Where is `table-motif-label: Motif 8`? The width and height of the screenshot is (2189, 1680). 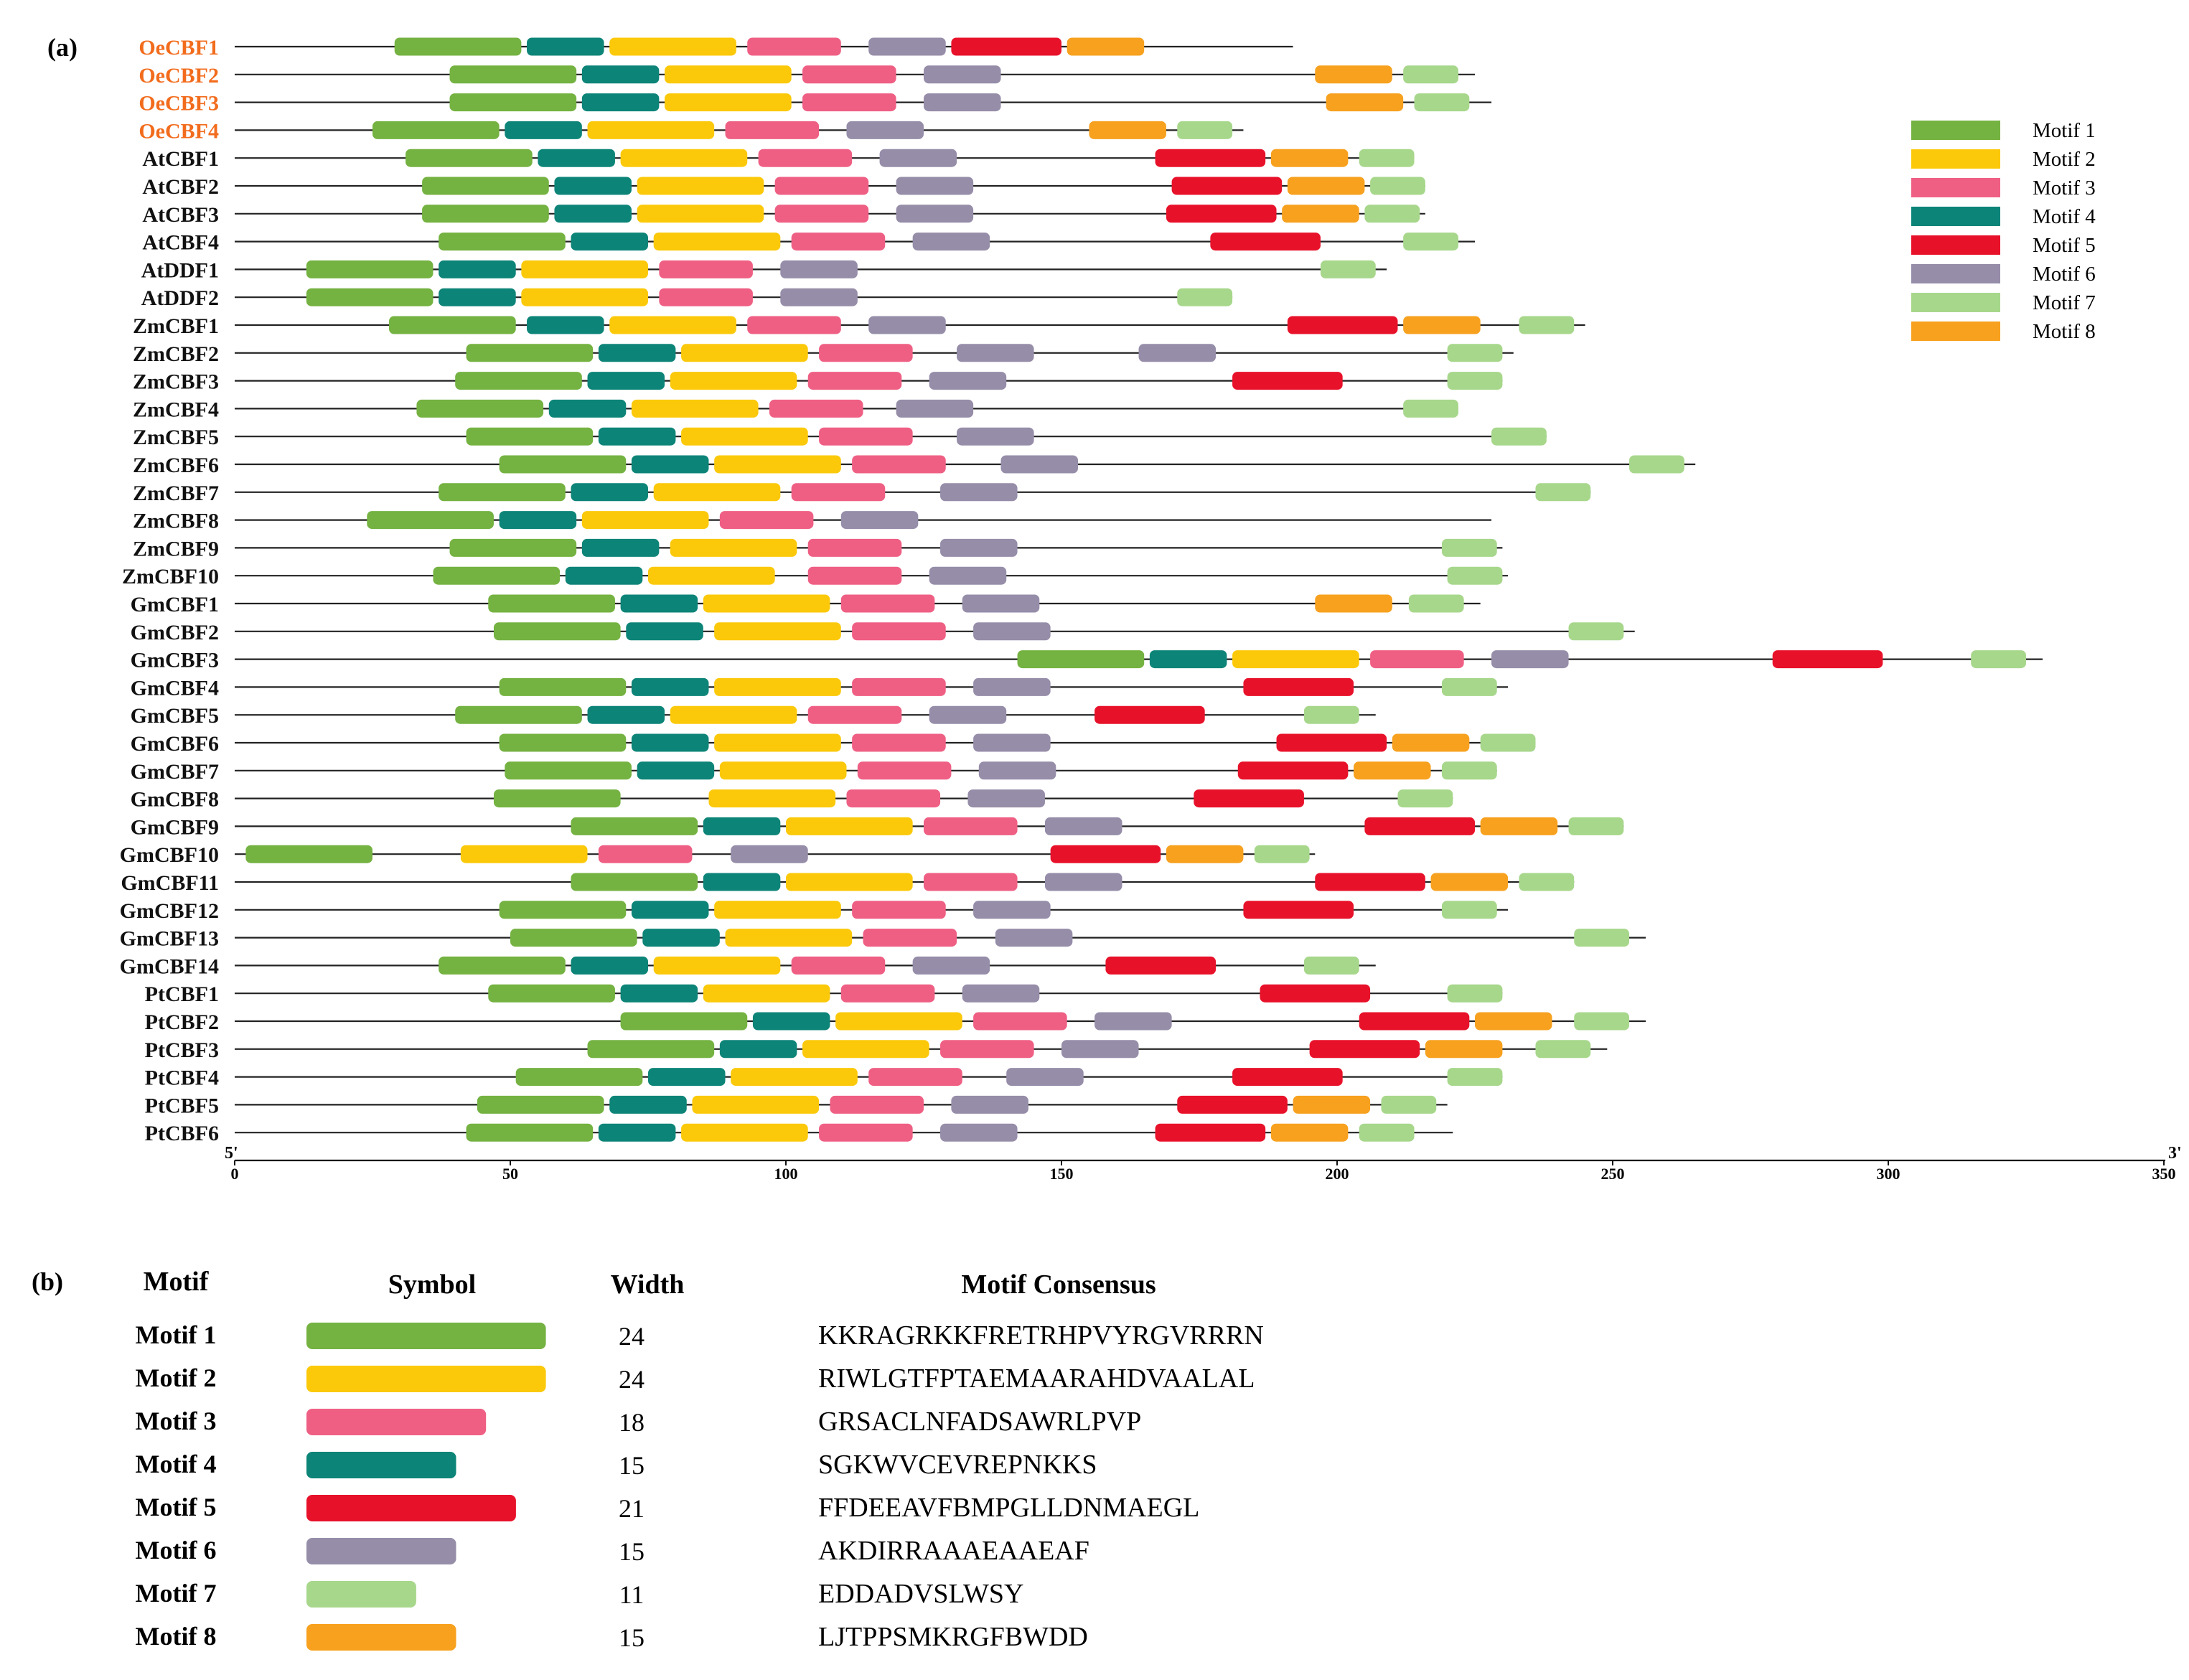 table-motif-label: Motif 8 is located at coordinates (177, 1636).